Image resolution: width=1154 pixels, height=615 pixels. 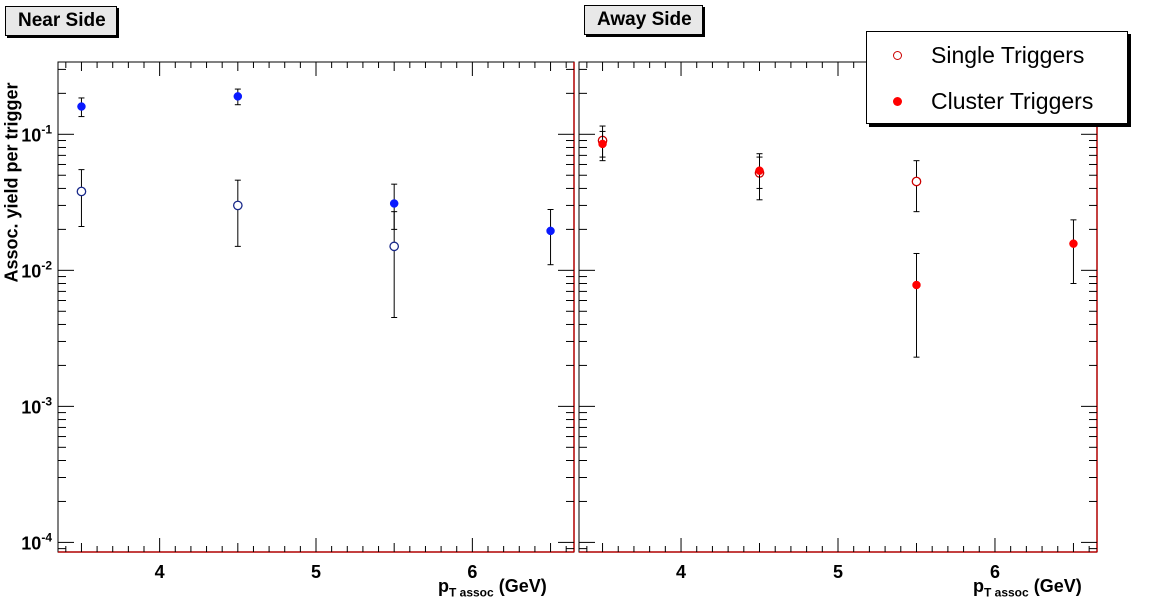 I want to click on legend-item-cluster: Cluster Triggers, so click(x=997, y=101).